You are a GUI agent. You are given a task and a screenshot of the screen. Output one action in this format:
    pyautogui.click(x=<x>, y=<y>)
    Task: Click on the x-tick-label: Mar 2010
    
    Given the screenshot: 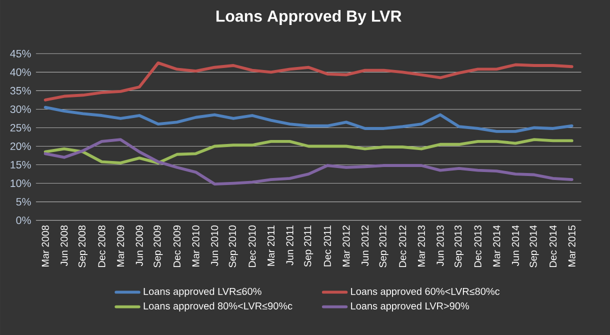 What is the action you would take?
    pyautogui.click(x=196, y=245)
    